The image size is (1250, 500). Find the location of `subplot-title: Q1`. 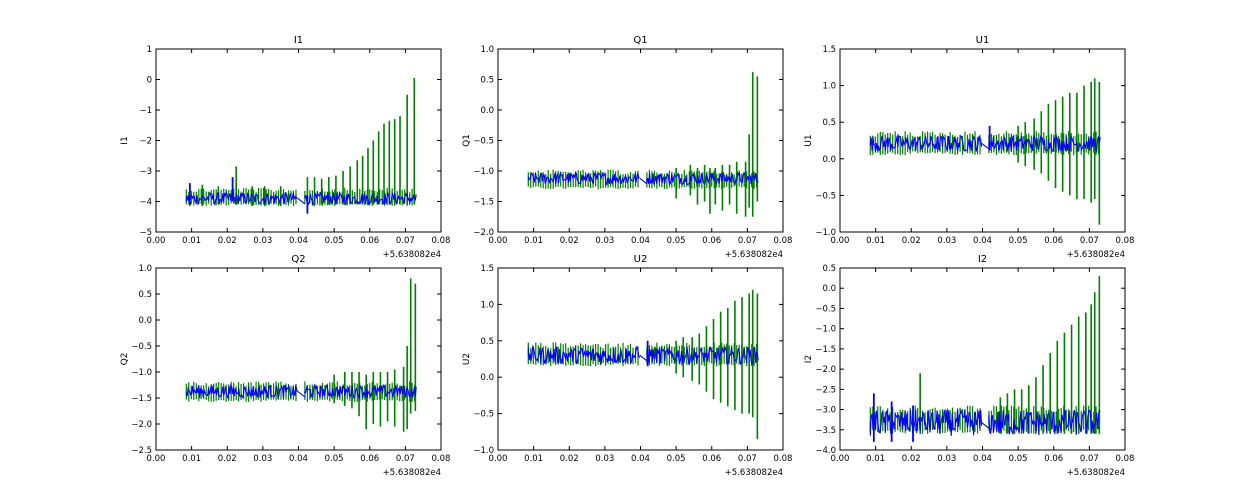

subplot-title: Q1 is located at coordinates (640, 40).